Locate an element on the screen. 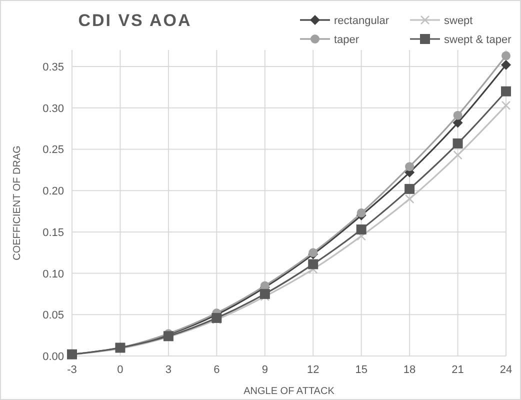 The width and height of the screenshot is (521, 400). x-tick-label: 9 is located at coordinates (265, 370).